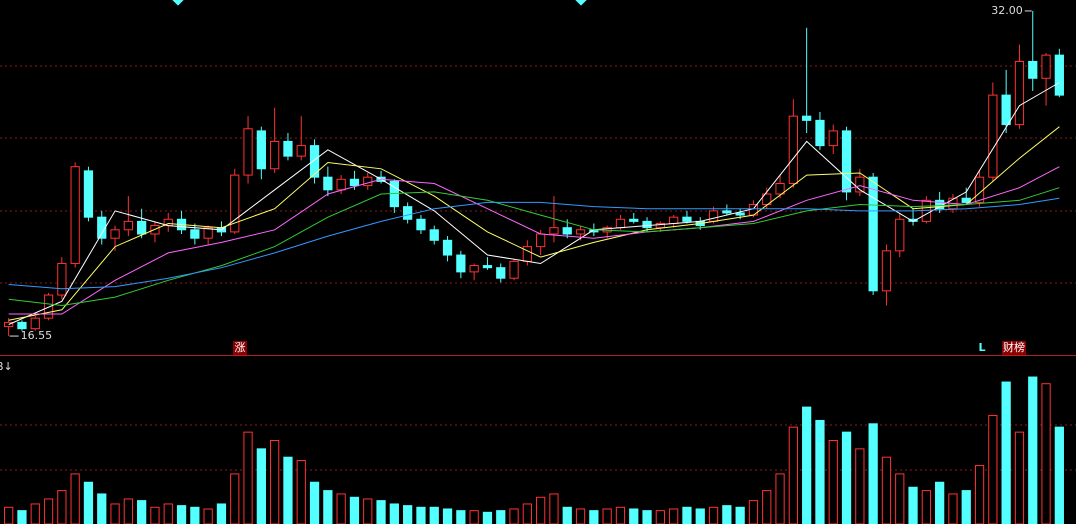  What do you see at coordinates (37, 335) in the screenshot?
I see `low-label: 16.55` at bounding box center [37, 335].